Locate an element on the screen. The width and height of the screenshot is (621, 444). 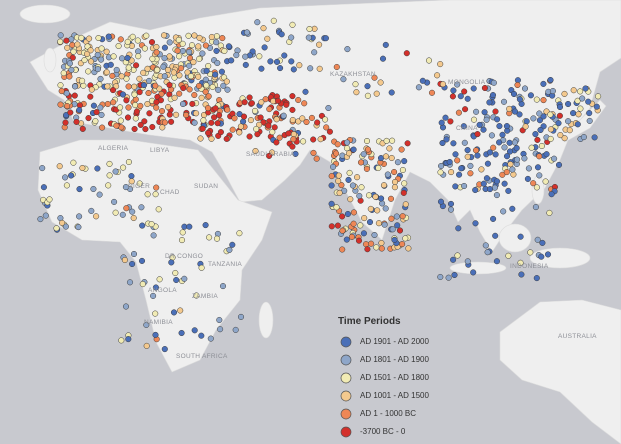
legend-swatch is located at coordinates (346, 414).